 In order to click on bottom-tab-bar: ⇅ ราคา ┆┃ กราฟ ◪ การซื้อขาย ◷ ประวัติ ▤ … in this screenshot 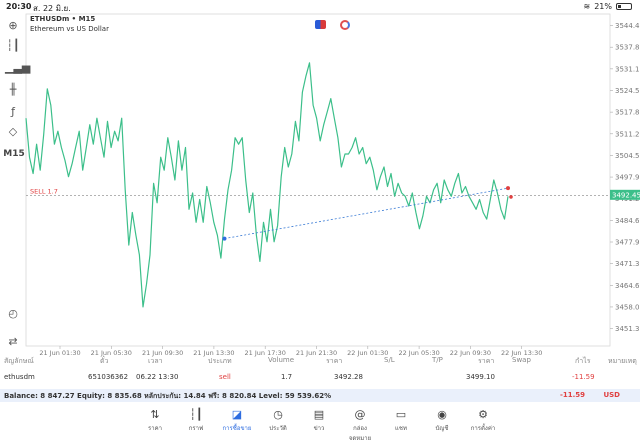, I will do `click(320, 425)`.